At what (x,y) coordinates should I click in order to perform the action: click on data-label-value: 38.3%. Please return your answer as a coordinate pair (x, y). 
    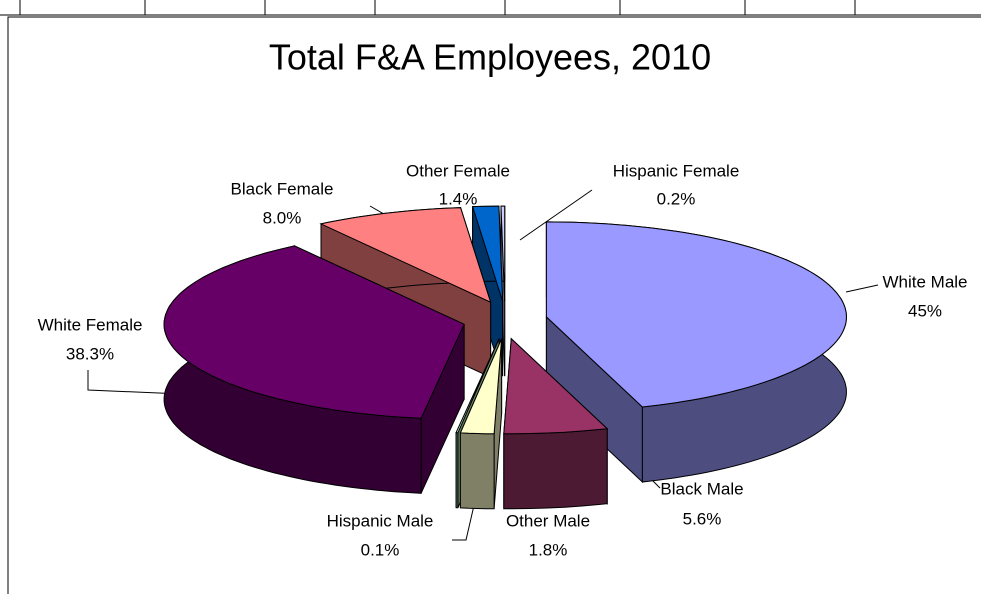
    Looking at the image, I should click on (90, 353).